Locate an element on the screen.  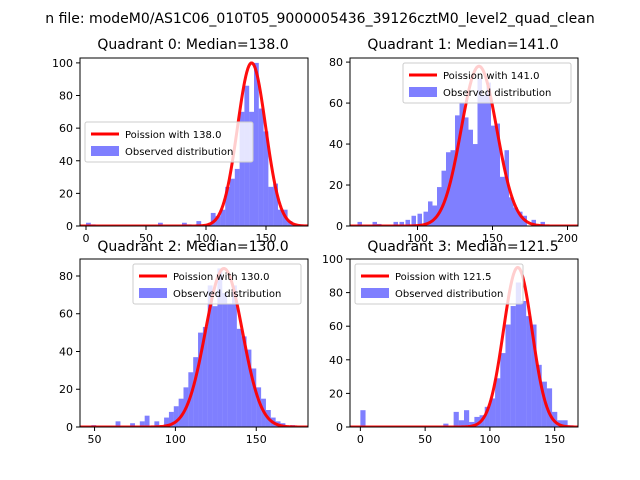
legend-label-poisson: Poission with 121.5 is located at coordinates (443, 277).